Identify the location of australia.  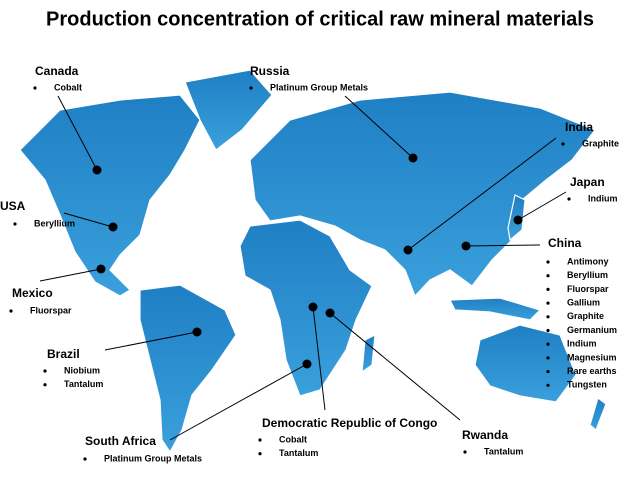
(525, 363).